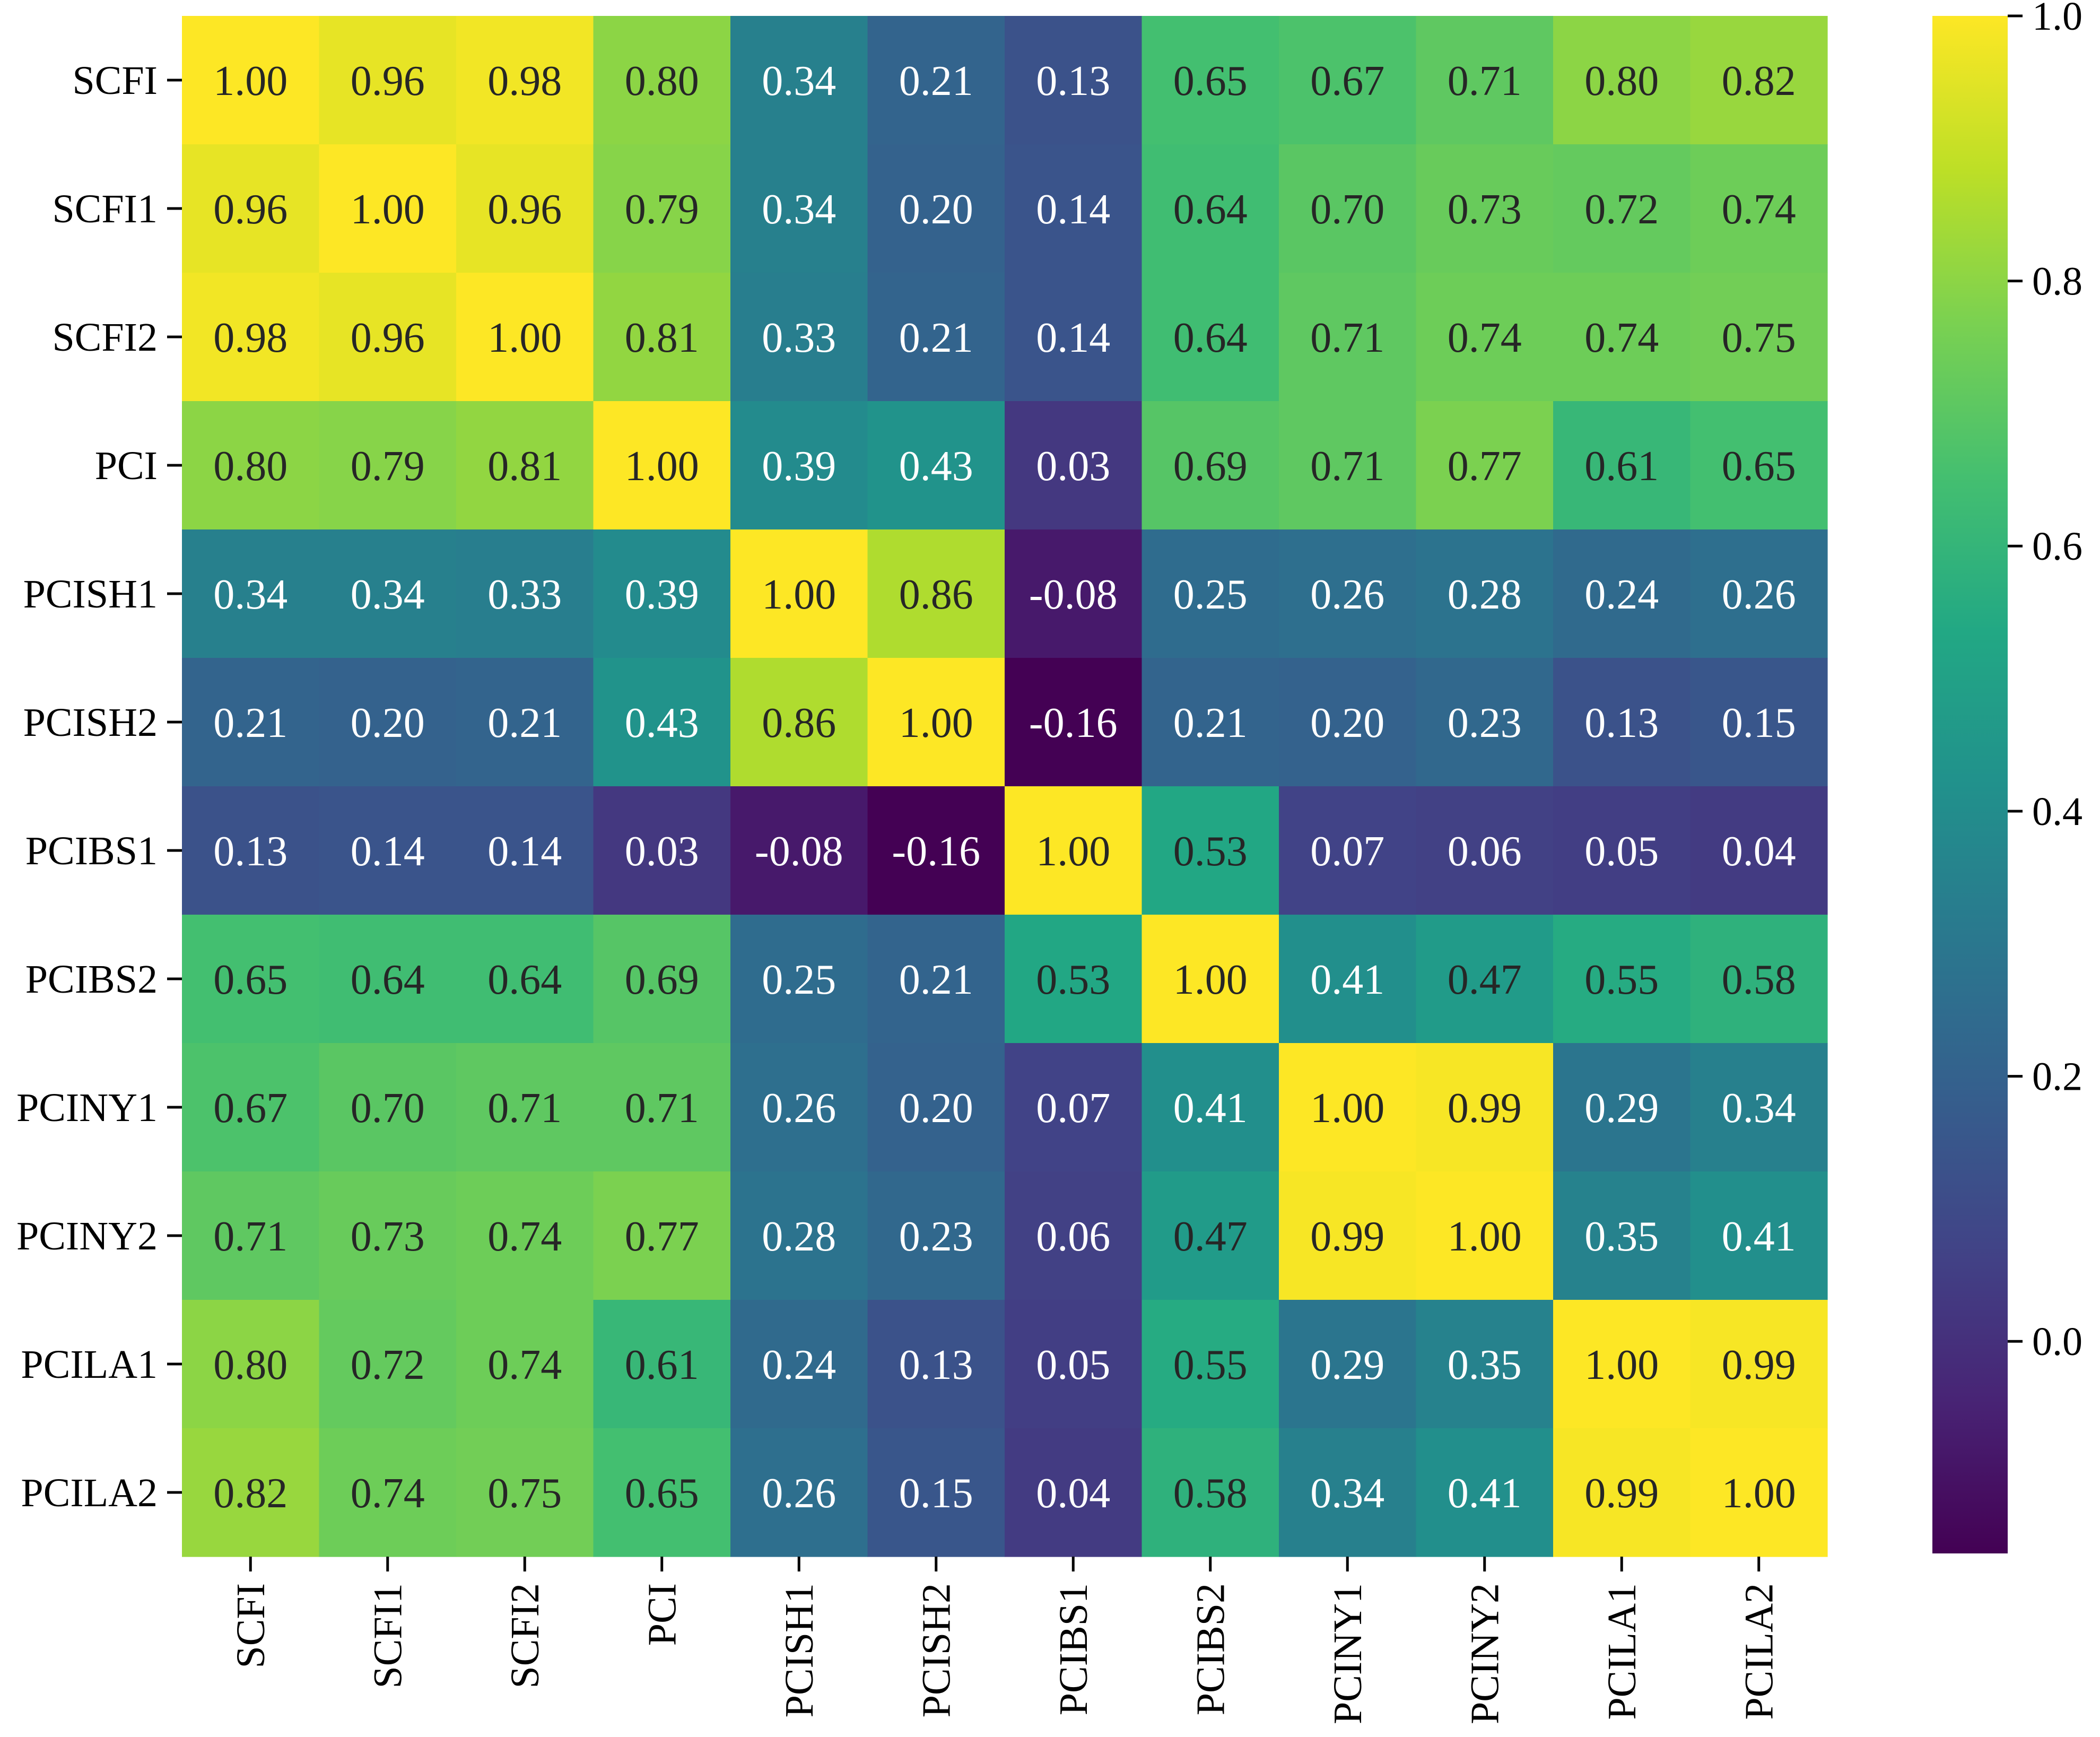  Describe the element at coordinates (1073, 1649) in the screenshot. I see `x-tick-label: PCIBS1` at that location.